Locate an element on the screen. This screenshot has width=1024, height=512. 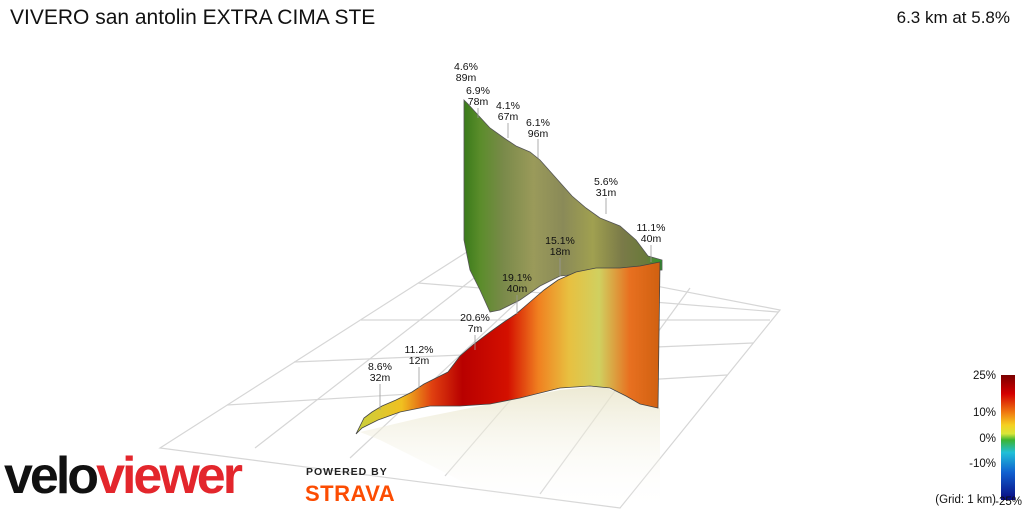
scale-tick-0: 0% is located at coordinates (987, 439).